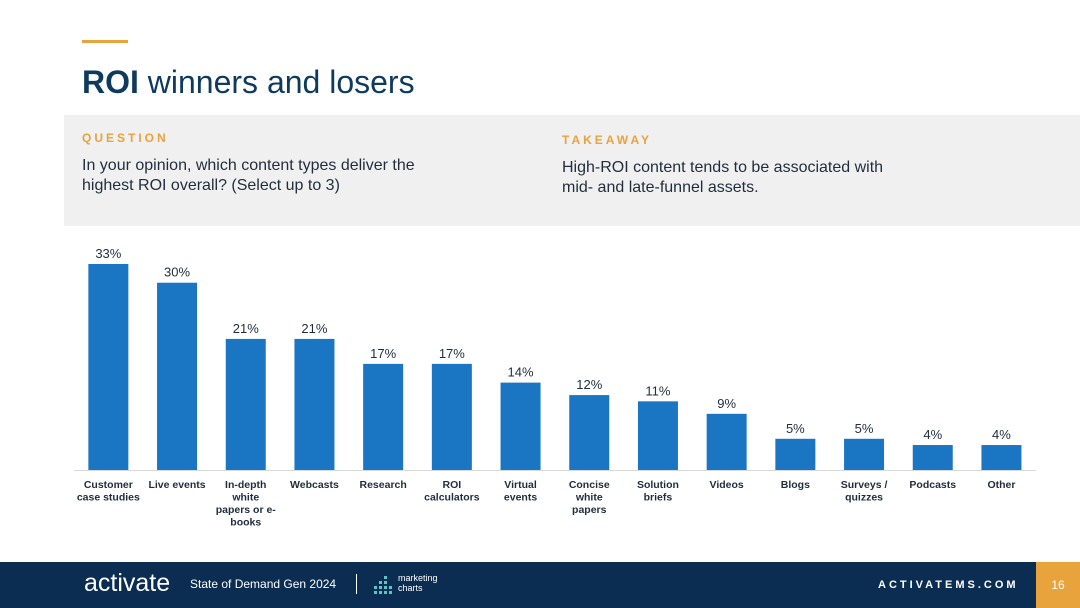  I want to click on data-label: 9%, so click(726, 403).